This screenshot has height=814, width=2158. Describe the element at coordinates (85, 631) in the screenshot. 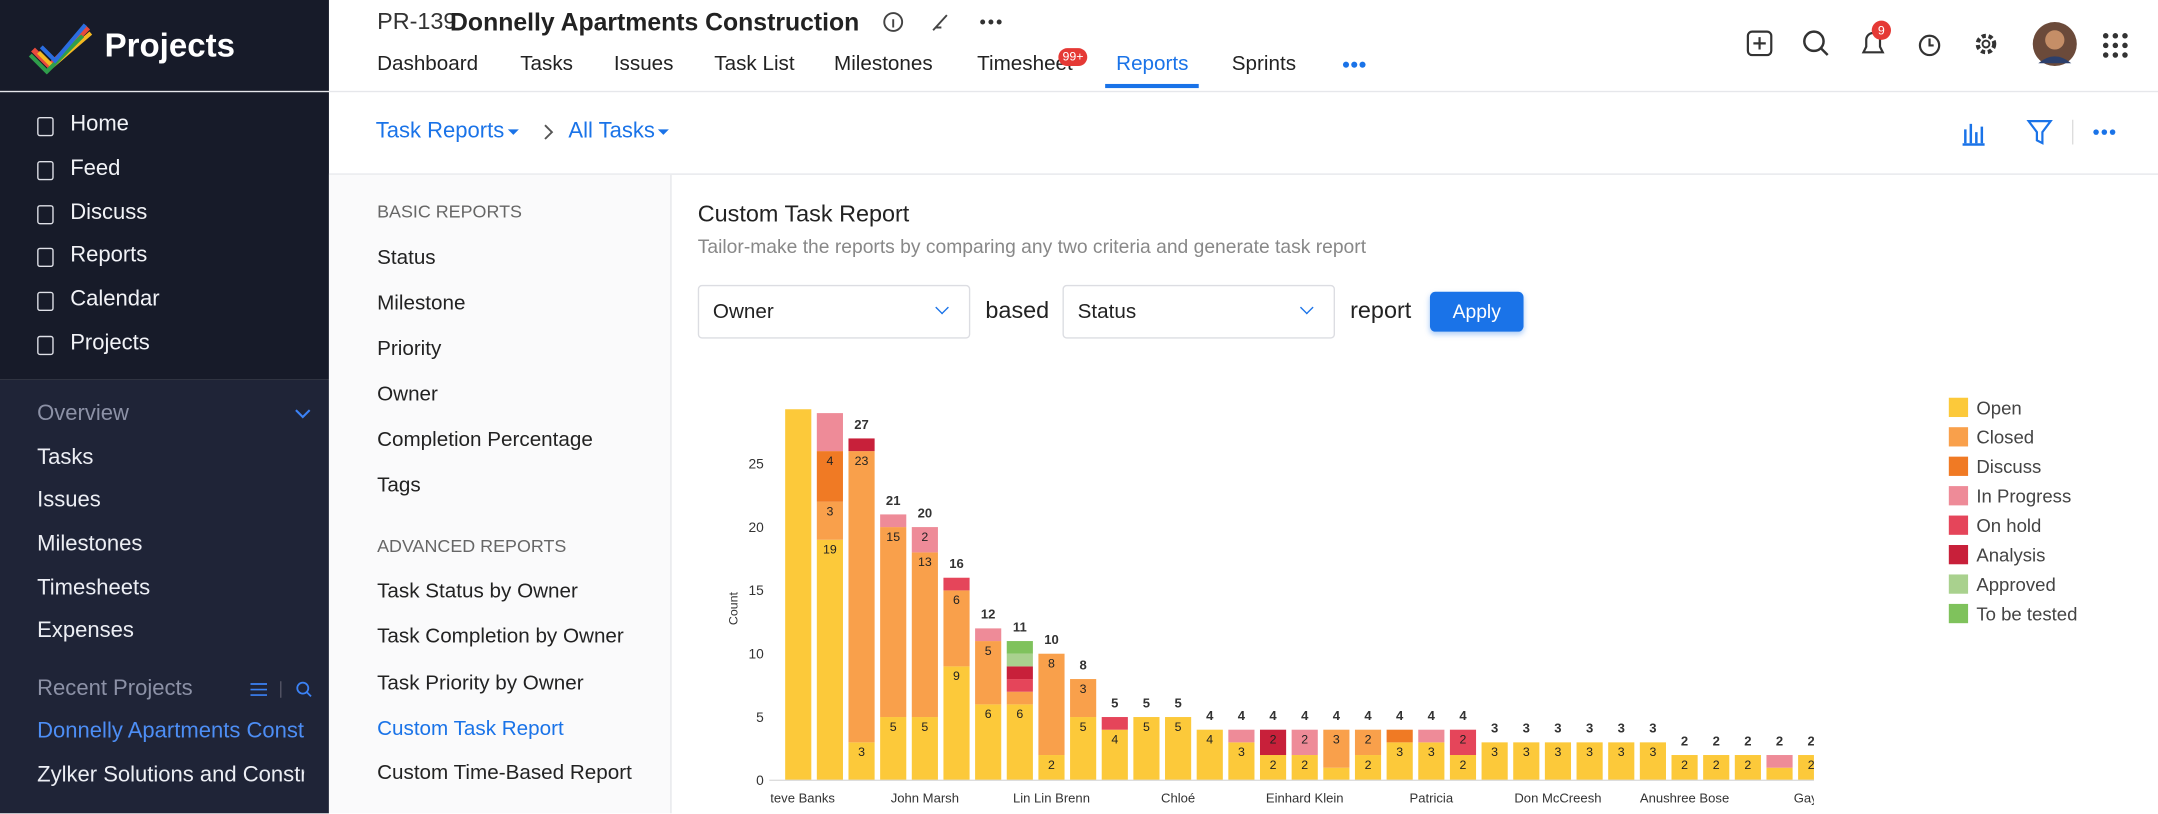

I see `nav-item: Expenses` at that location.